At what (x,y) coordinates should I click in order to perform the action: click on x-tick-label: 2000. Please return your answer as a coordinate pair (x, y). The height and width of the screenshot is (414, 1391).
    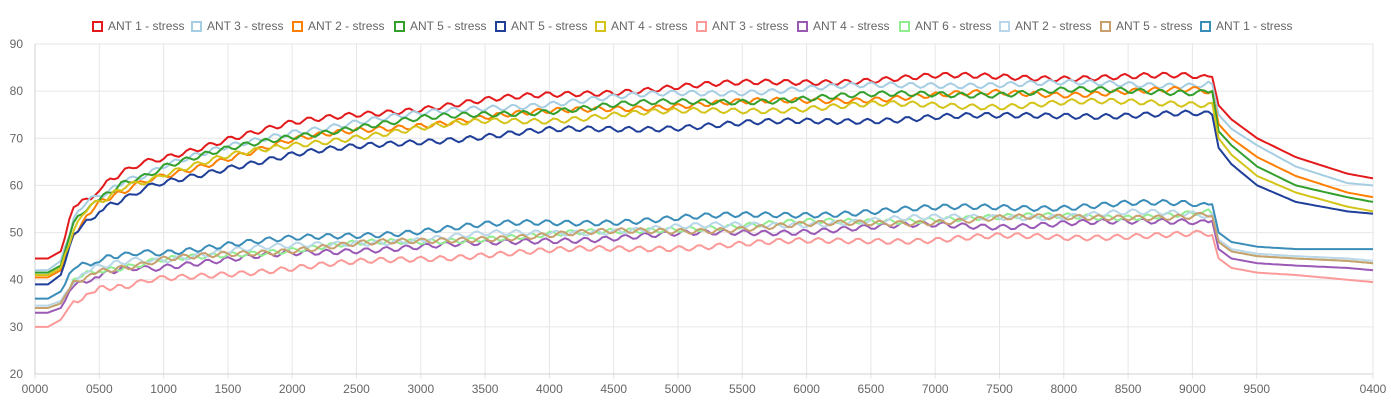
    Looking at the image, I should click on (292, 389).